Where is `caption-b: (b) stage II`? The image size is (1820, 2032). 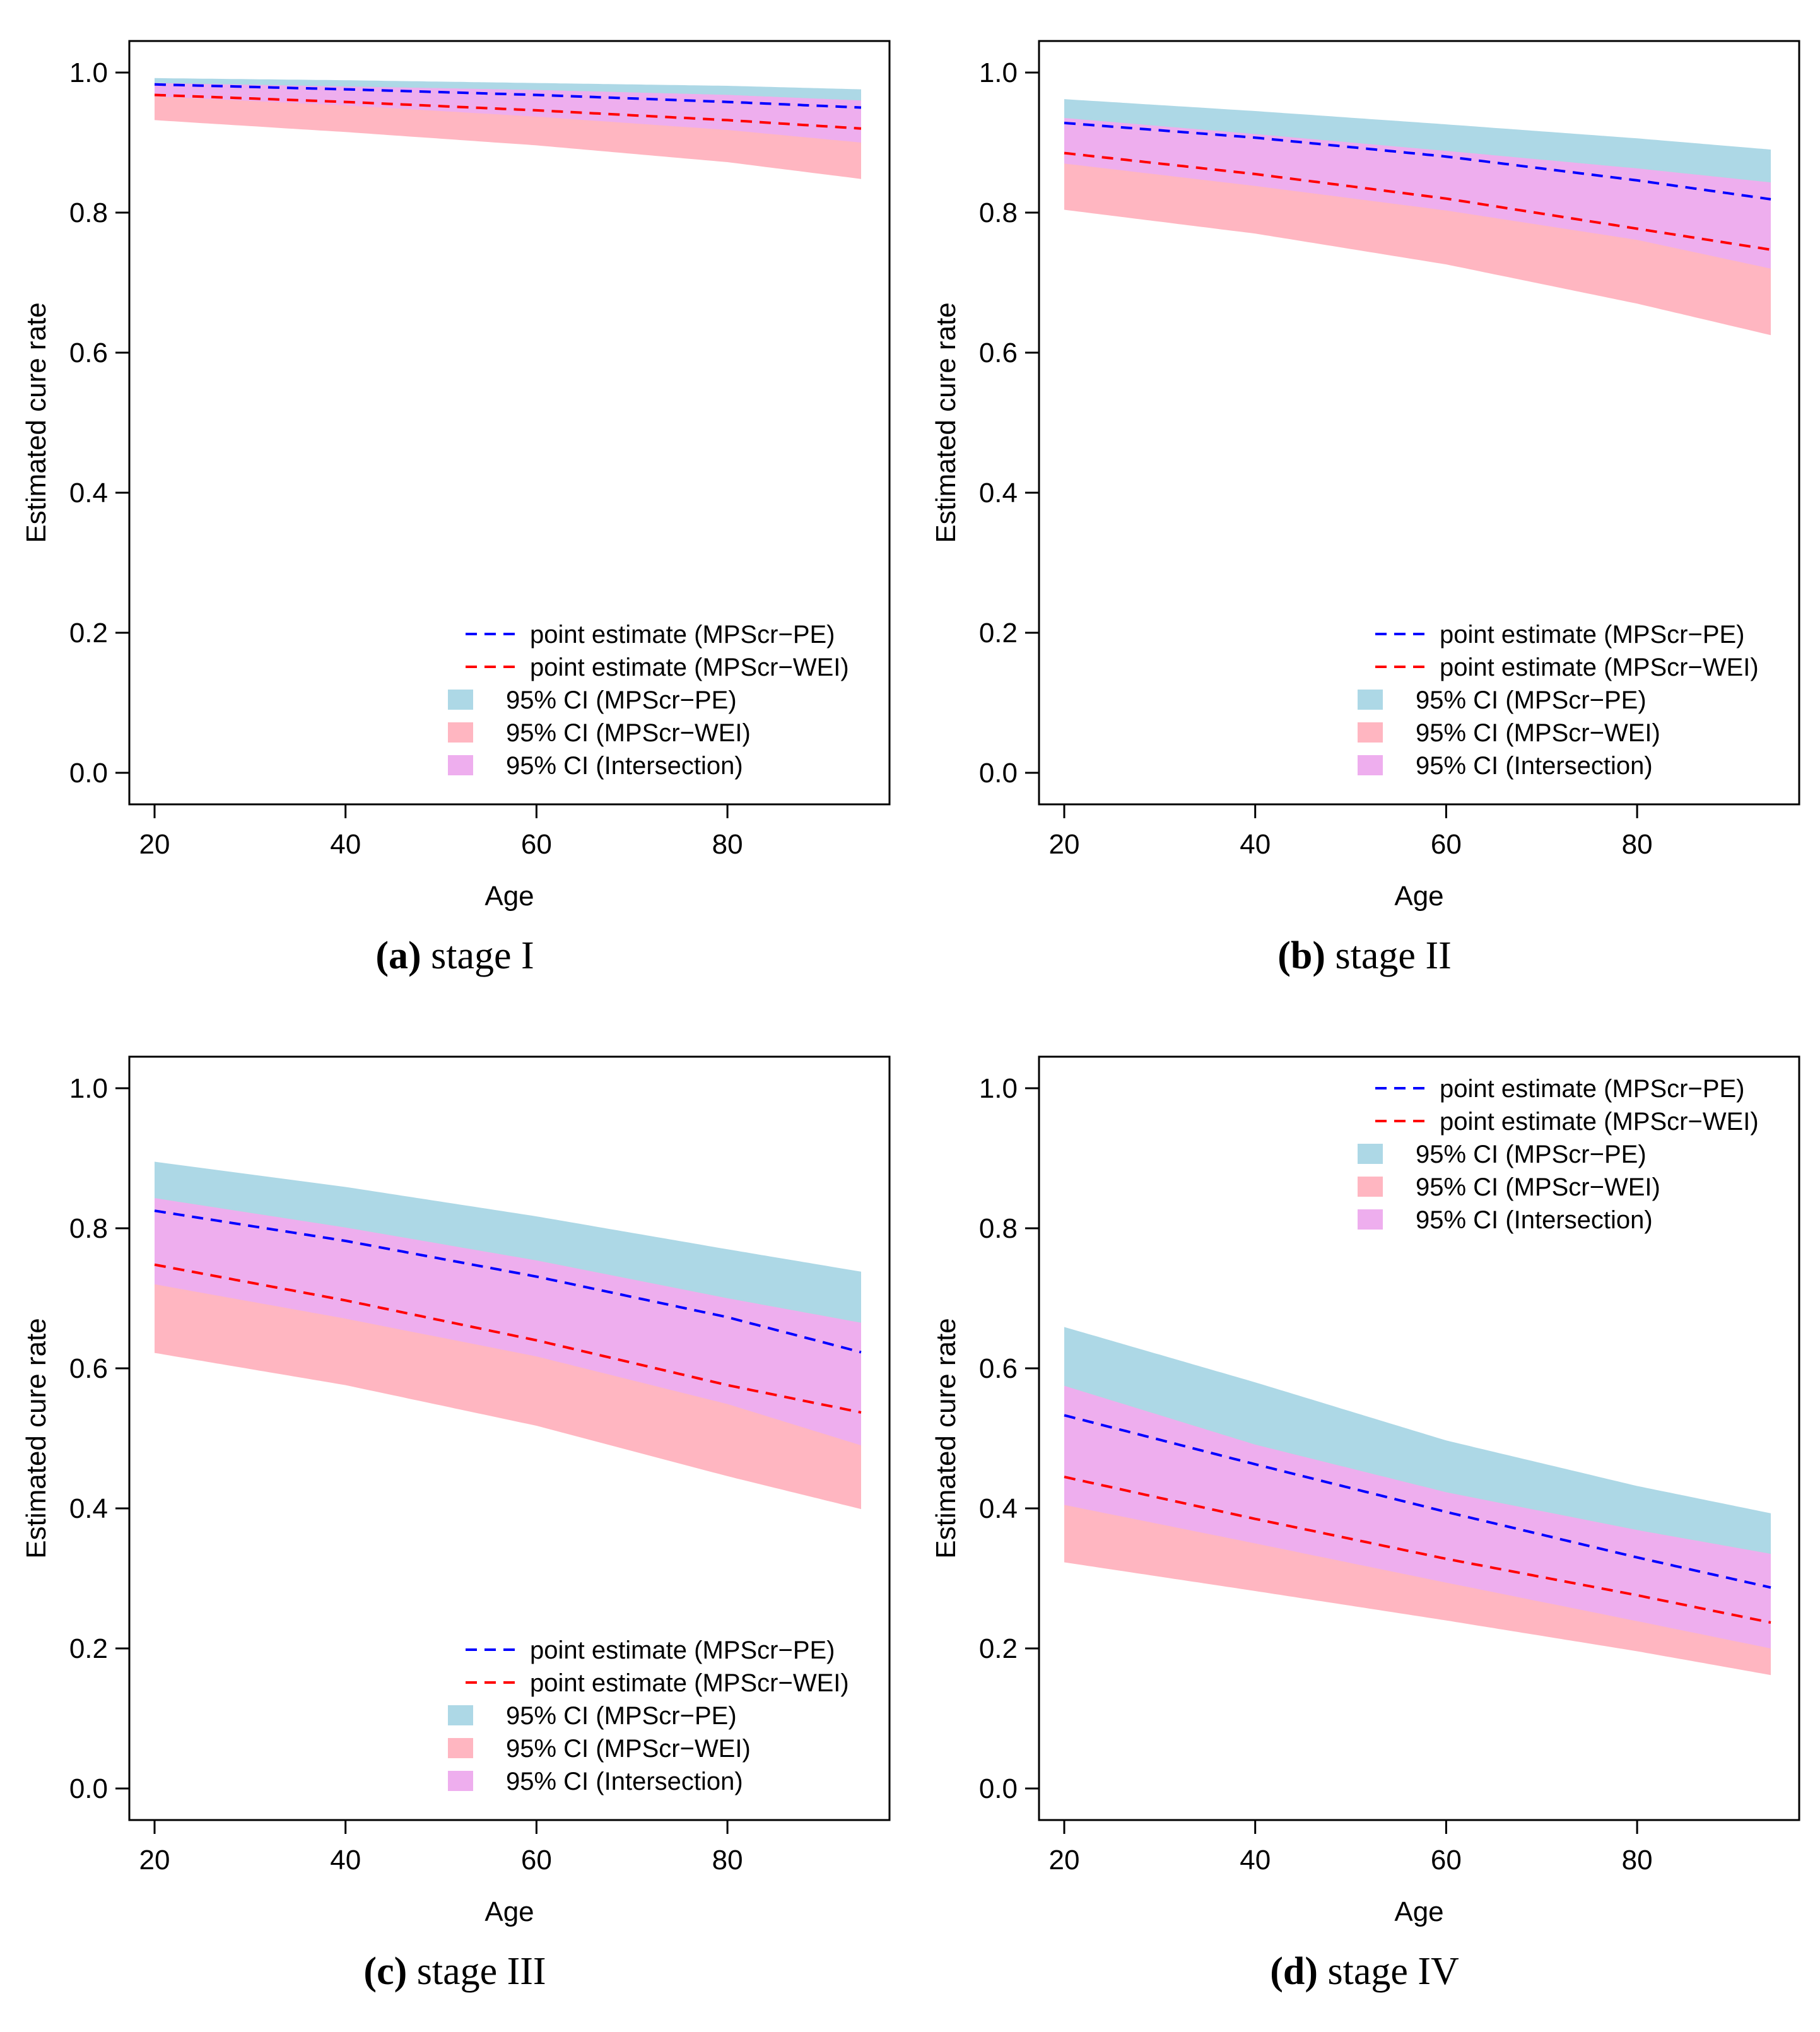 caption-b: (b) stage II is located at coordinates (1364, 956).